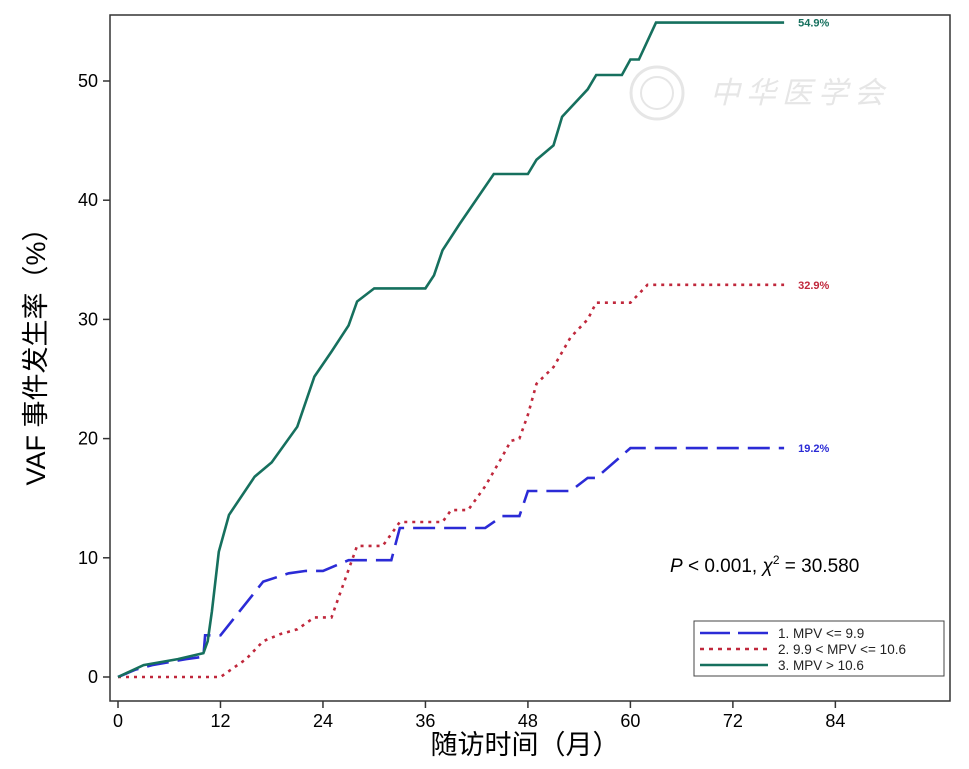 The height and width of the screenshot is (769, 969). I want to click on end-label-3: 54.9%, so click(813, 24).